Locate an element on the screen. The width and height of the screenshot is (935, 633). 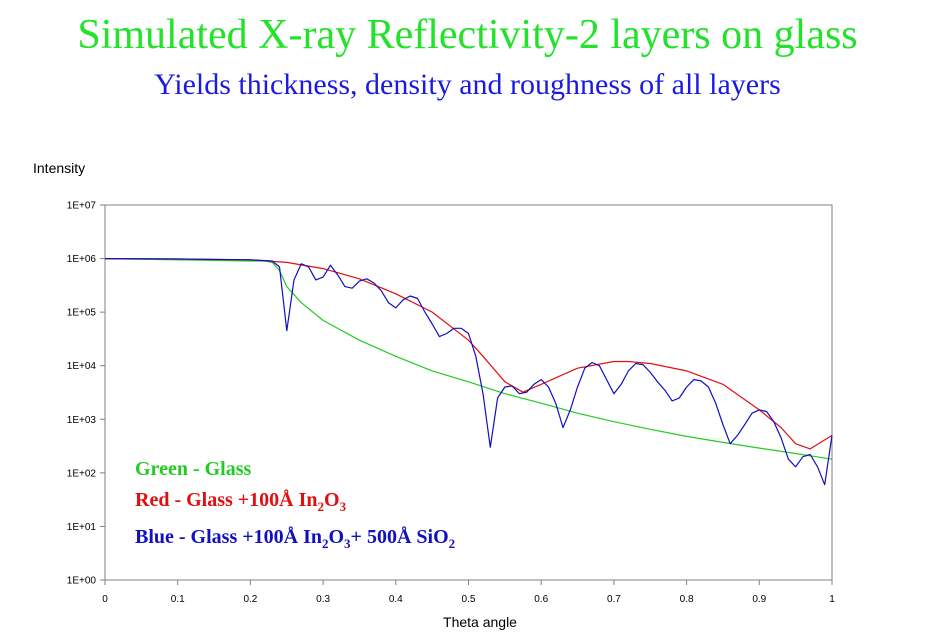
y-tick-label: 1E+01 is located at coordinates (82, 527).